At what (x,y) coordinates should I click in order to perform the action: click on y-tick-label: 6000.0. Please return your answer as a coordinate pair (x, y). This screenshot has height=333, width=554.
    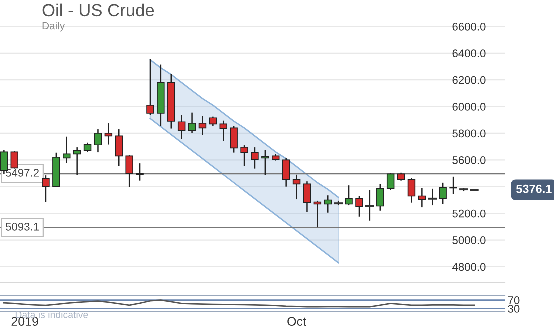
    Looking at the image, I should click on (469, 107).